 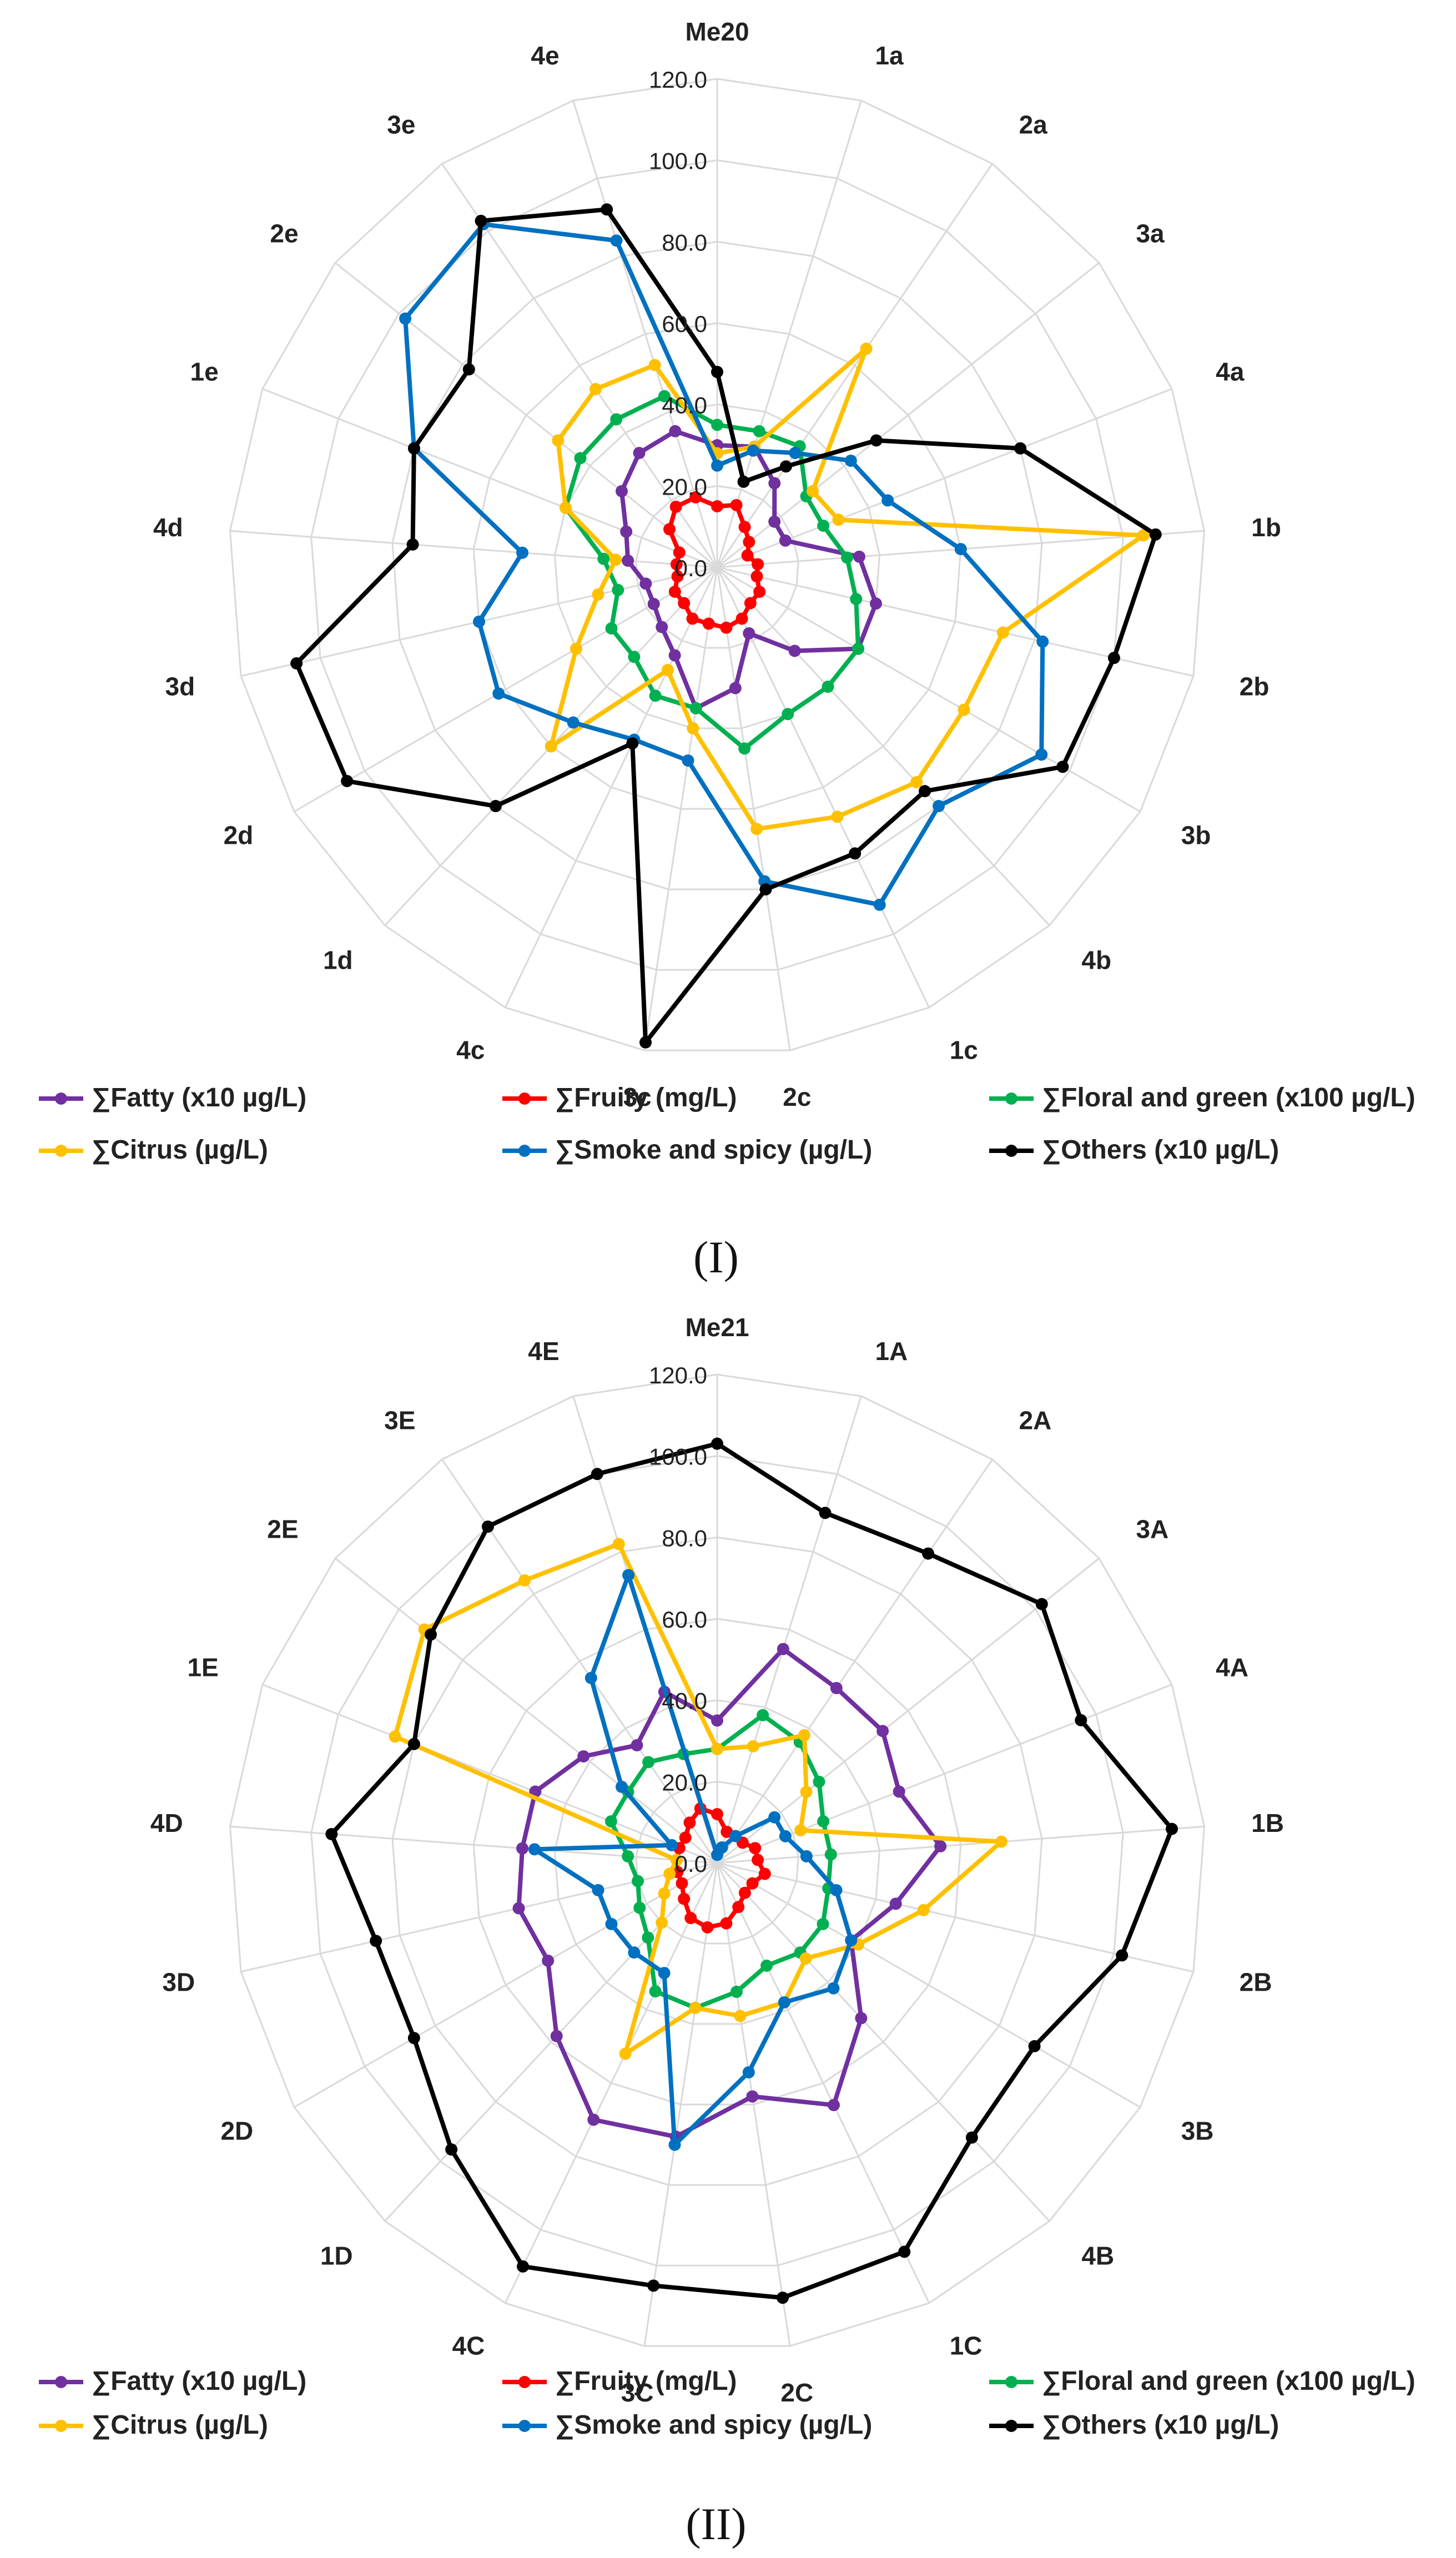 What do you see at coordinates (338, 959) in the screenshot?
I see `axis-label-1d: 1d` at bounding box center [338, 959].